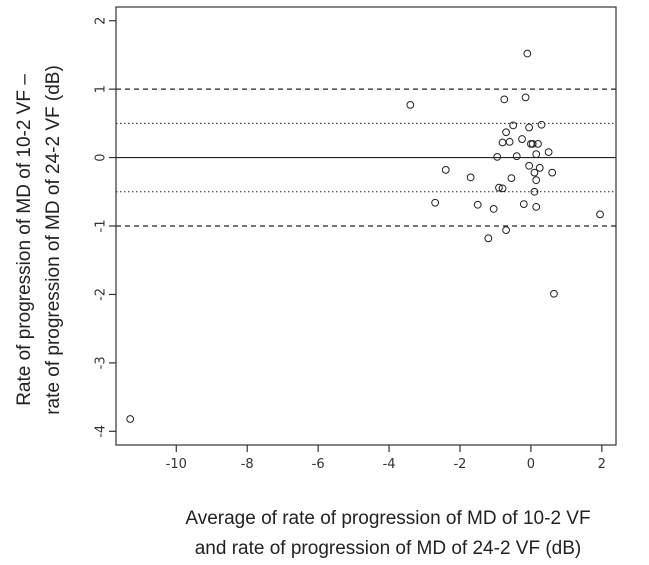  What do you see at coordinates (247, 464) in the screenshot?
I see `x-tick-label: -8` at bounding box center [247, 464].